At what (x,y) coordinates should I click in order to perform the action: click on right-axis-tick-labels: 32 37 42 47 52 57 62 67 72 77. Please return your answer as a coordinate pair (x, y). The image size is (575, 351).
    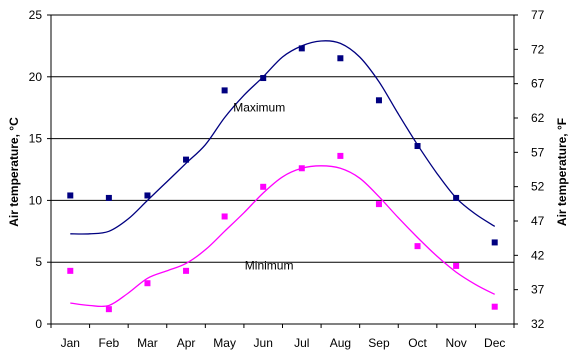
    Looking at the image, I should click on (538, 169).